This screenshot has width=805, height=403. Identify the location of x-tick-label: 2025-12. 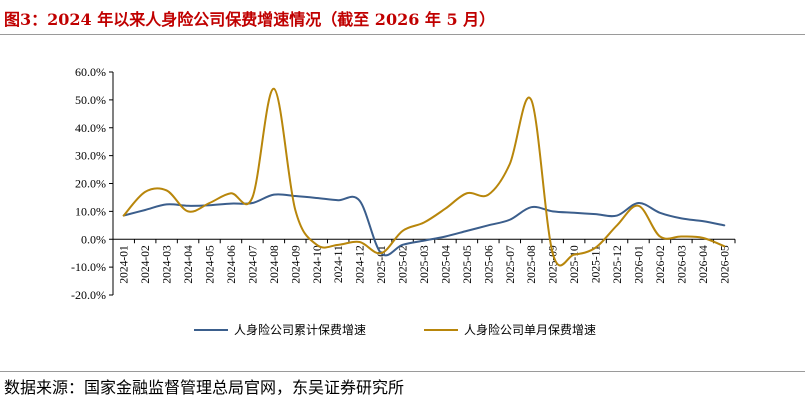
(618, 264).